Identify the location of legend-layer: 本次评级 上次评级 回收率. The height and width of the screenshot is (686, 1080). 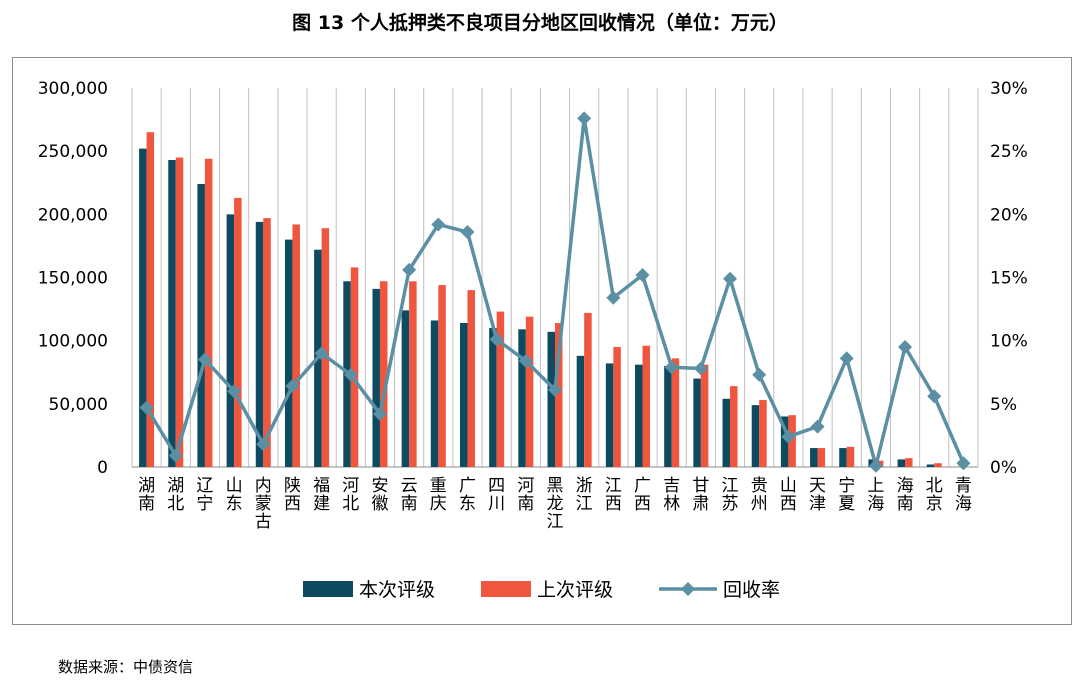
(541, 590).